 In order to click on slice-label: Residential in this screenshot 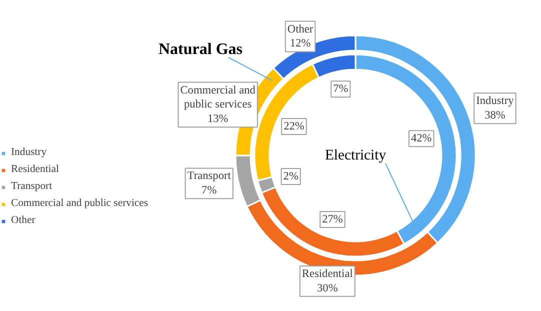, I will do `click(327, 274)`.